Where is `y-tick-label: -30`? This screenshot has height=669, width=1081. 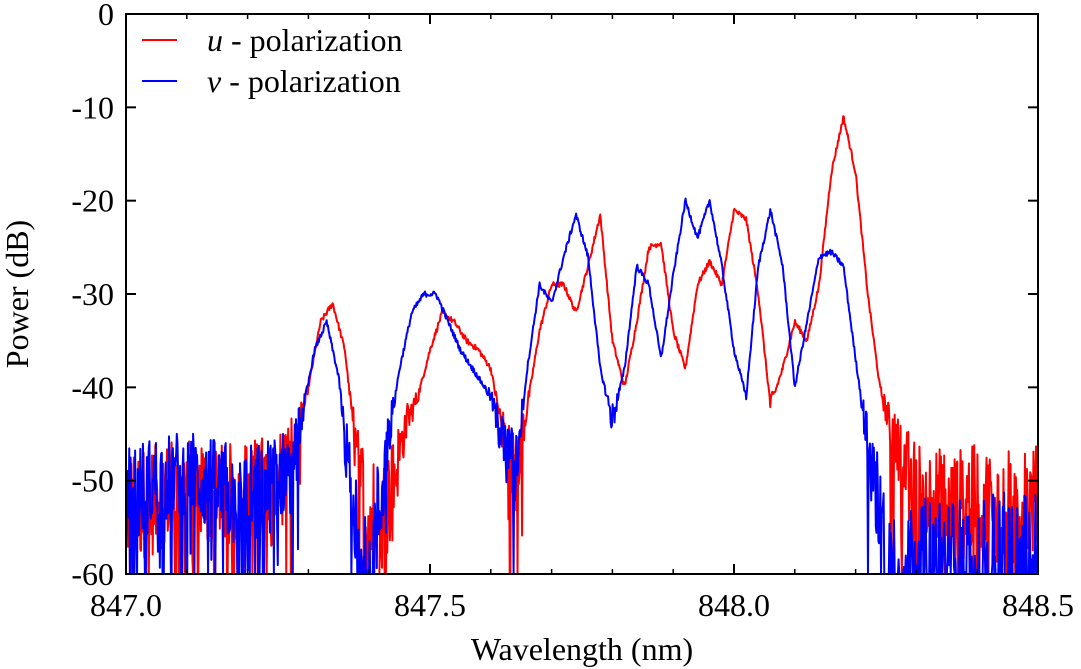
y-tick-label: -30 is located at coordinates (92, 294).